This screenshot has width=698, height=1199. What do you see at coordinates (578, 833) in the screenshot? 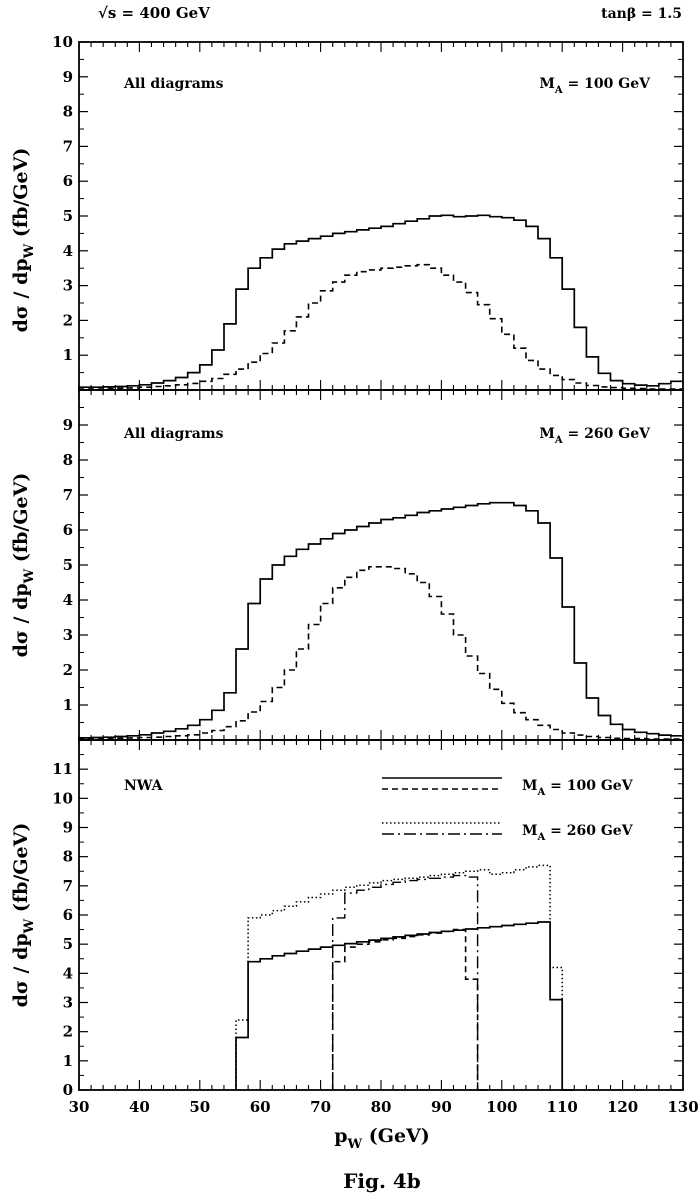
I see `legend-label-260: MA = 260 GeV` at bounding box center [578, 833].